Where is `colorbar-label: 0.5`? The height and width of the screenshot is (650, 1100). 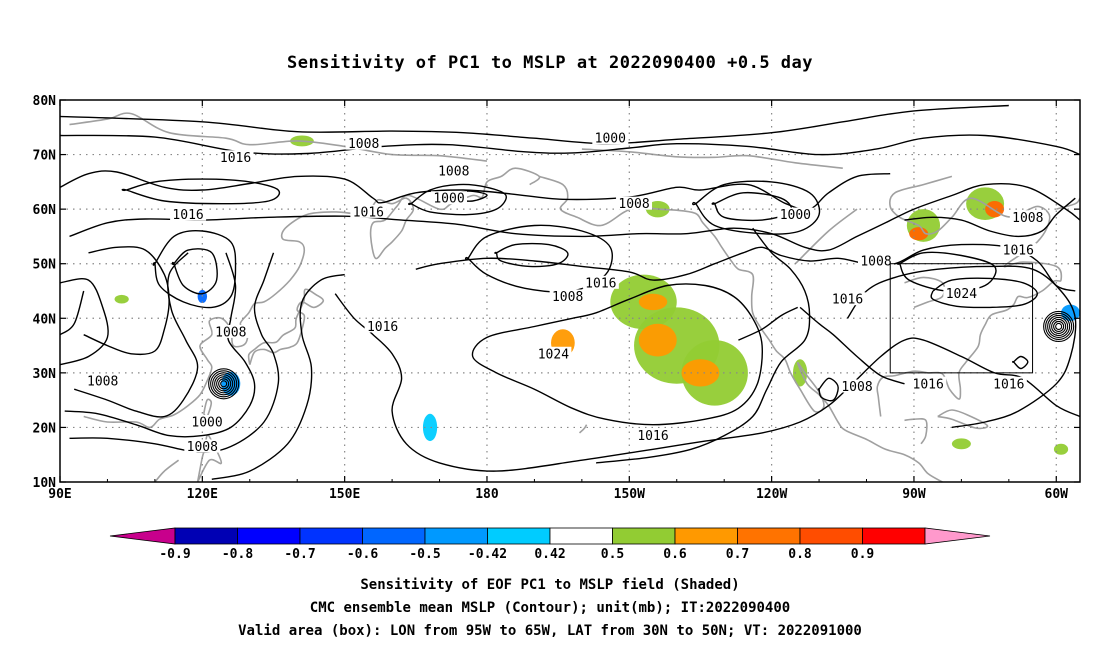 colorbar-label: 0.5 is located at coordinates (612, 554).